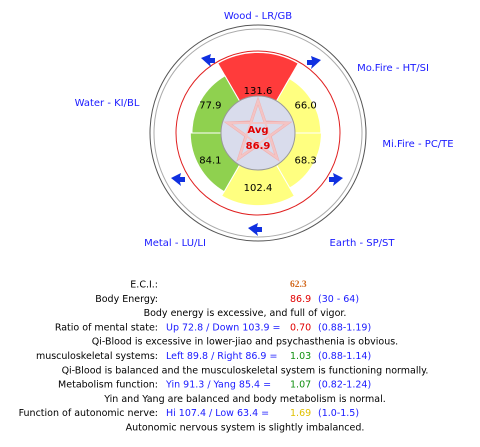 The image size is (480, 447). What do you see at coordinates (300, 385) in the screenshot?
I see `report-value: 1.07` at bounding box center [300, 385].